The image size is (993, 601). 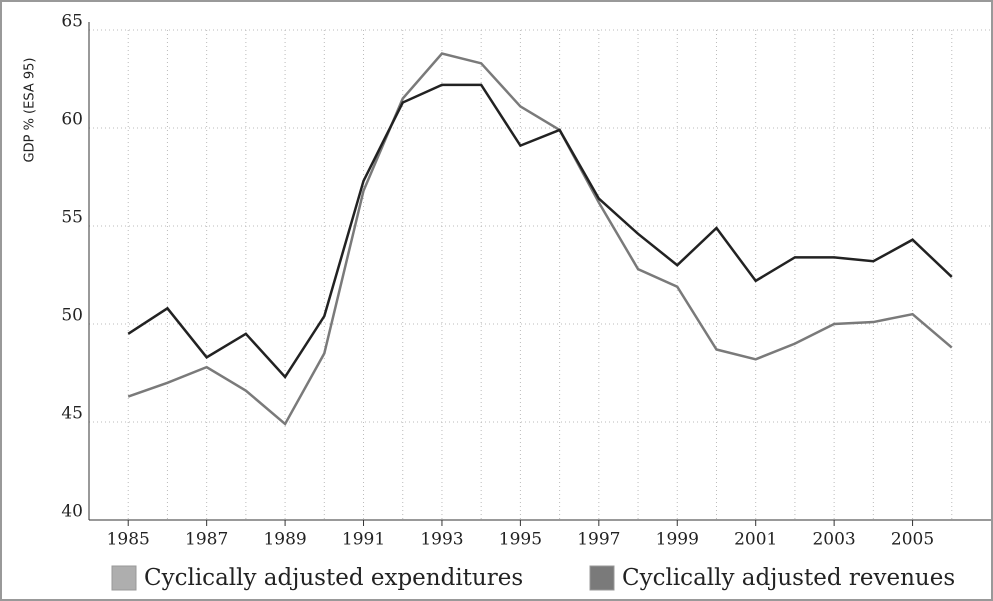 What do you see at coordinates (755, 540) in the screenshot?
I see `x-tick-label: 2001` at bounding box center [755, 540].